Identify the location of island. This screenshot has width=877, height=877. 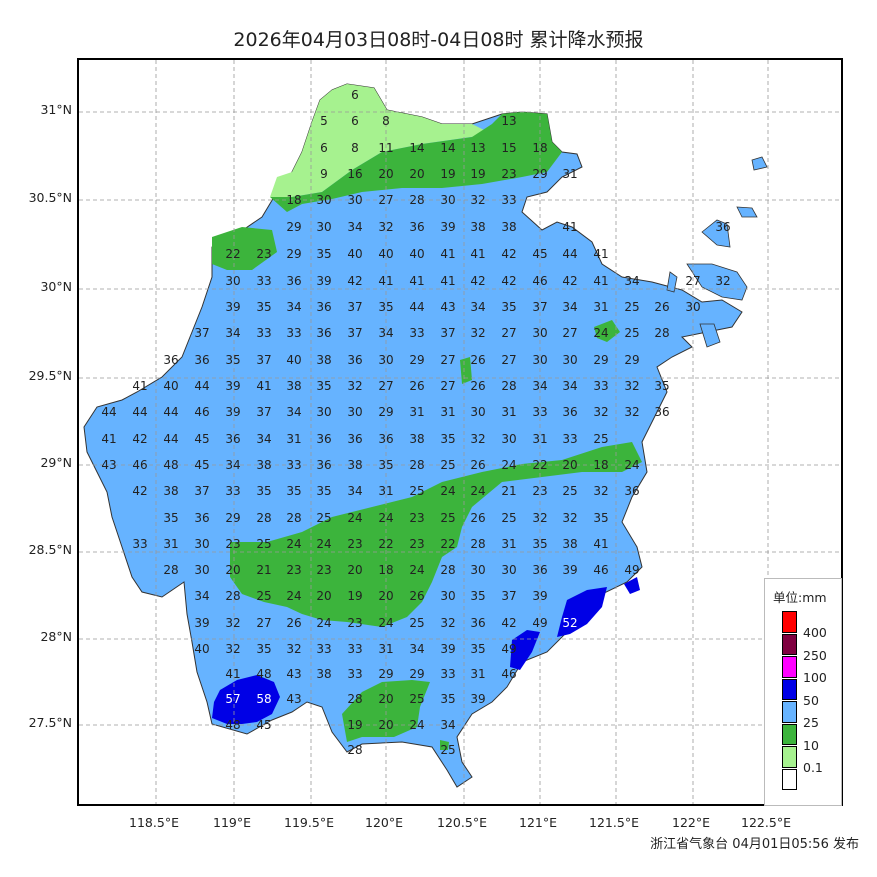
(710, 335).